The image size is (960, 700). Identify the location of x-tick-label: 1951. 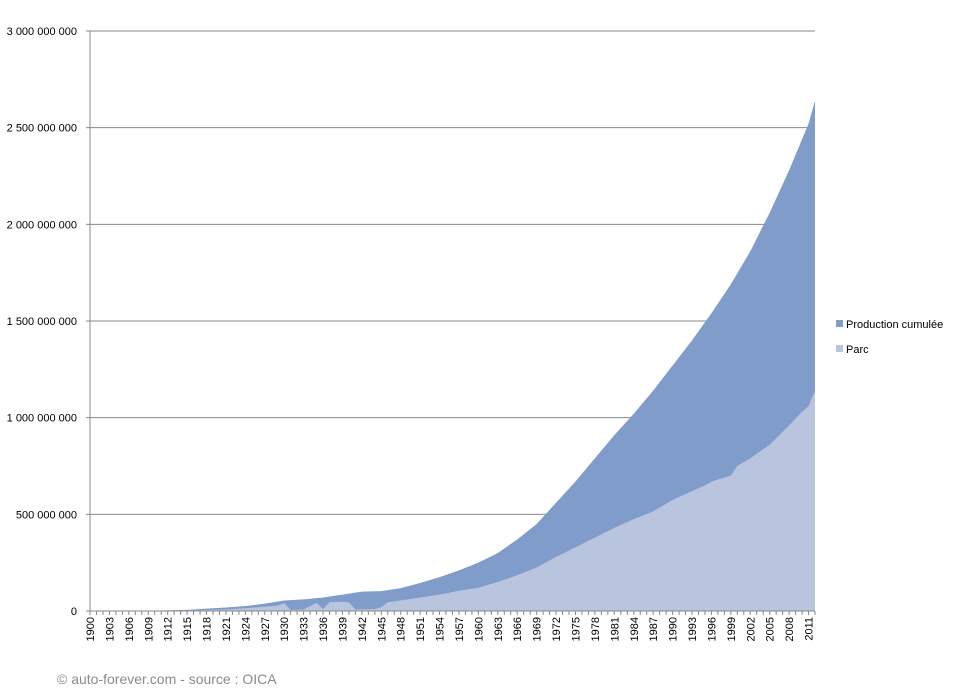
(421, 629).